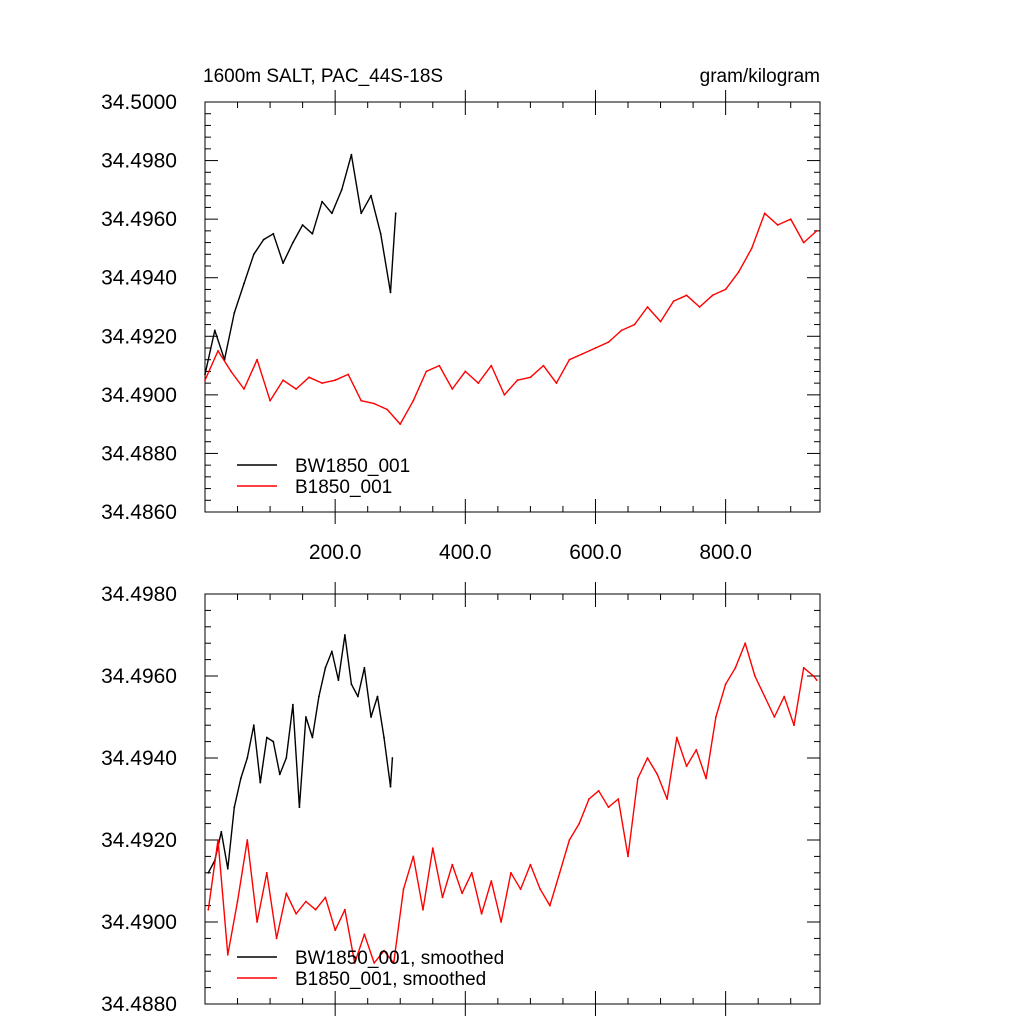  What do you see at coordinates (760, 76) in the screenshot?
I see `units-label: gram/kilogram` at bounding box center [760, 76].